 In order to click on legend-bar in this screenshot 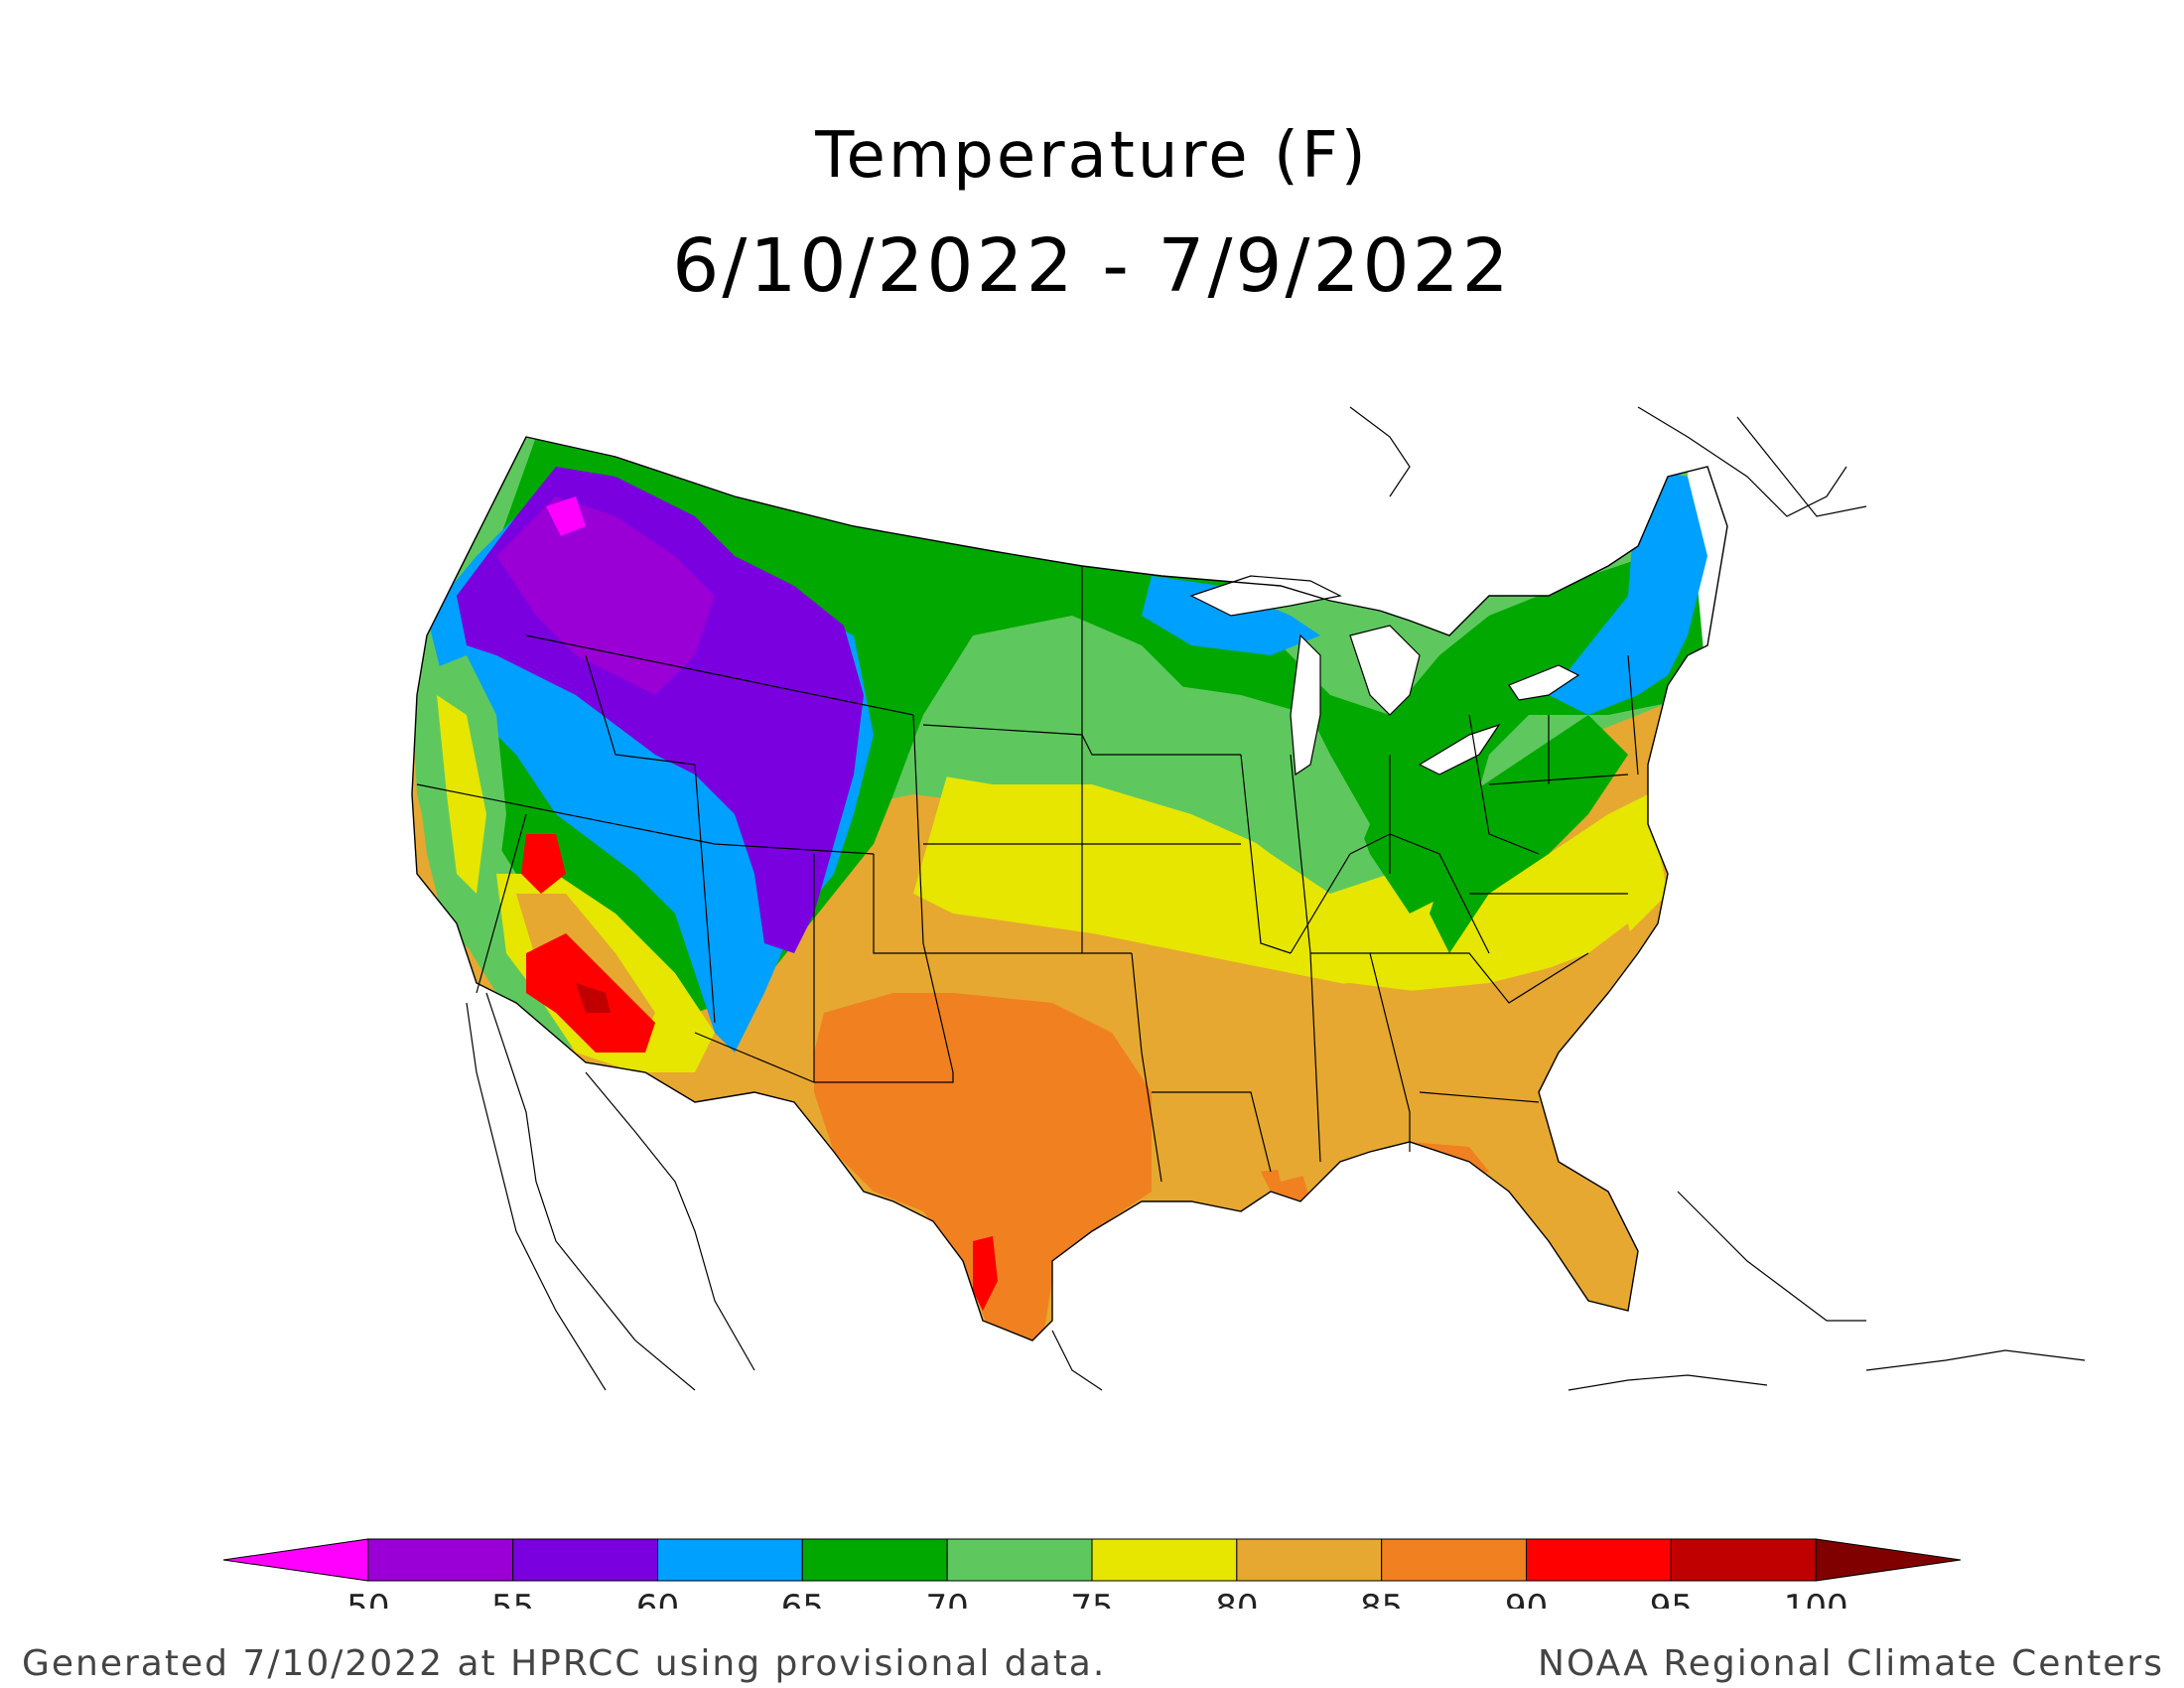, I will do `click(1092, 1560)`.